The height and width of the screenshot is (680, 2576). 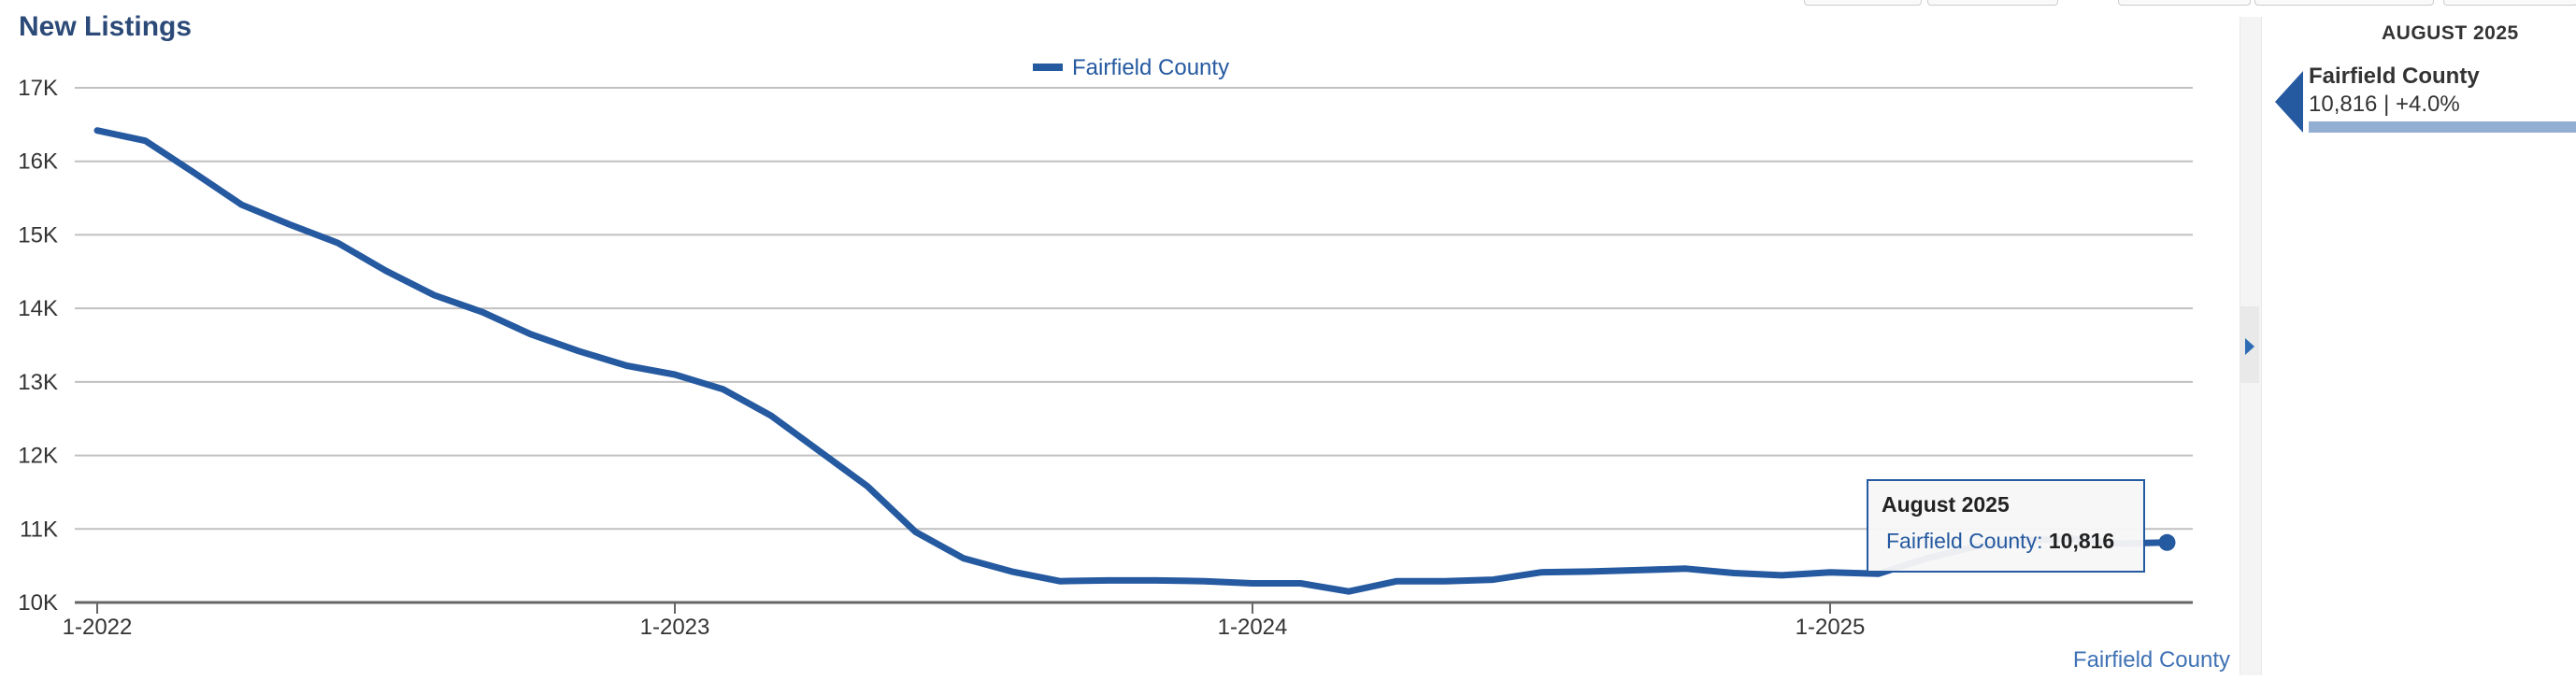 What do you see at coordinates (39, 529) in the screenshot?
I see `y-tick-label: 11K` at bounding box center [39, 529].